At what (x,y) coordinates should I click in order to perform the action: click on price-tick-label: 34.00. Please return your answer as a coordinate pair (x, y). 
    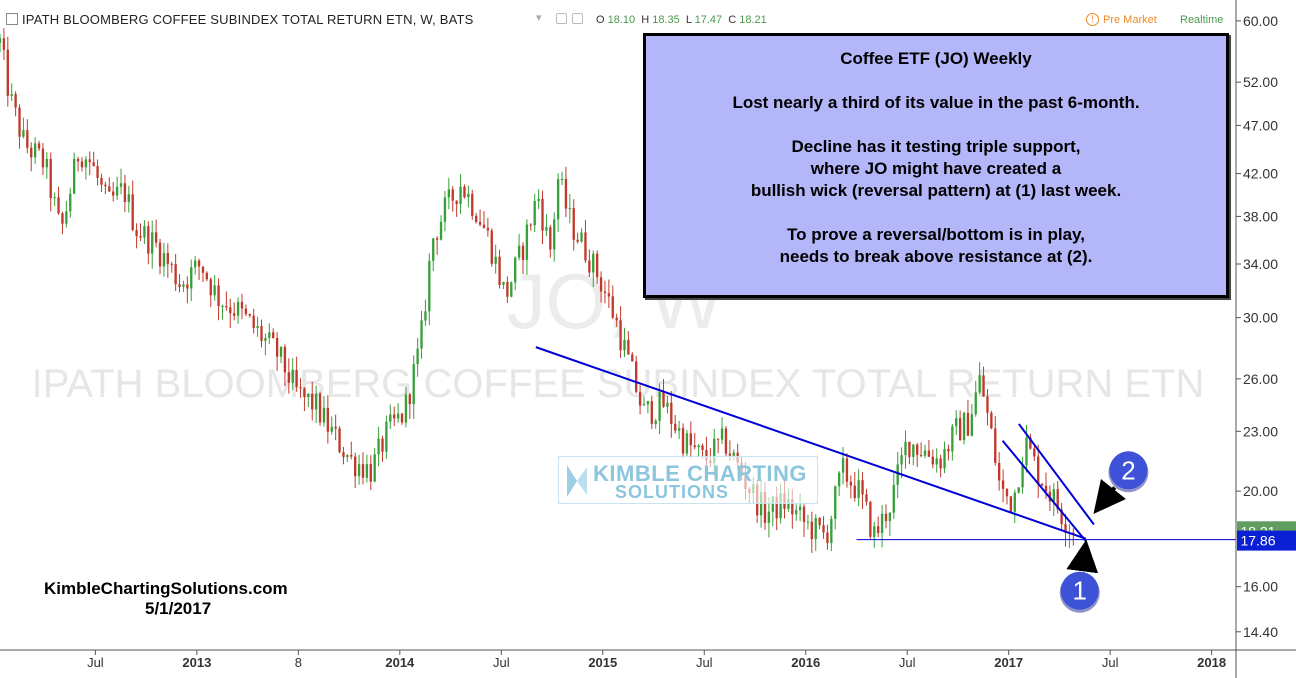
    Looking at the image, I should click on (1260, 264).